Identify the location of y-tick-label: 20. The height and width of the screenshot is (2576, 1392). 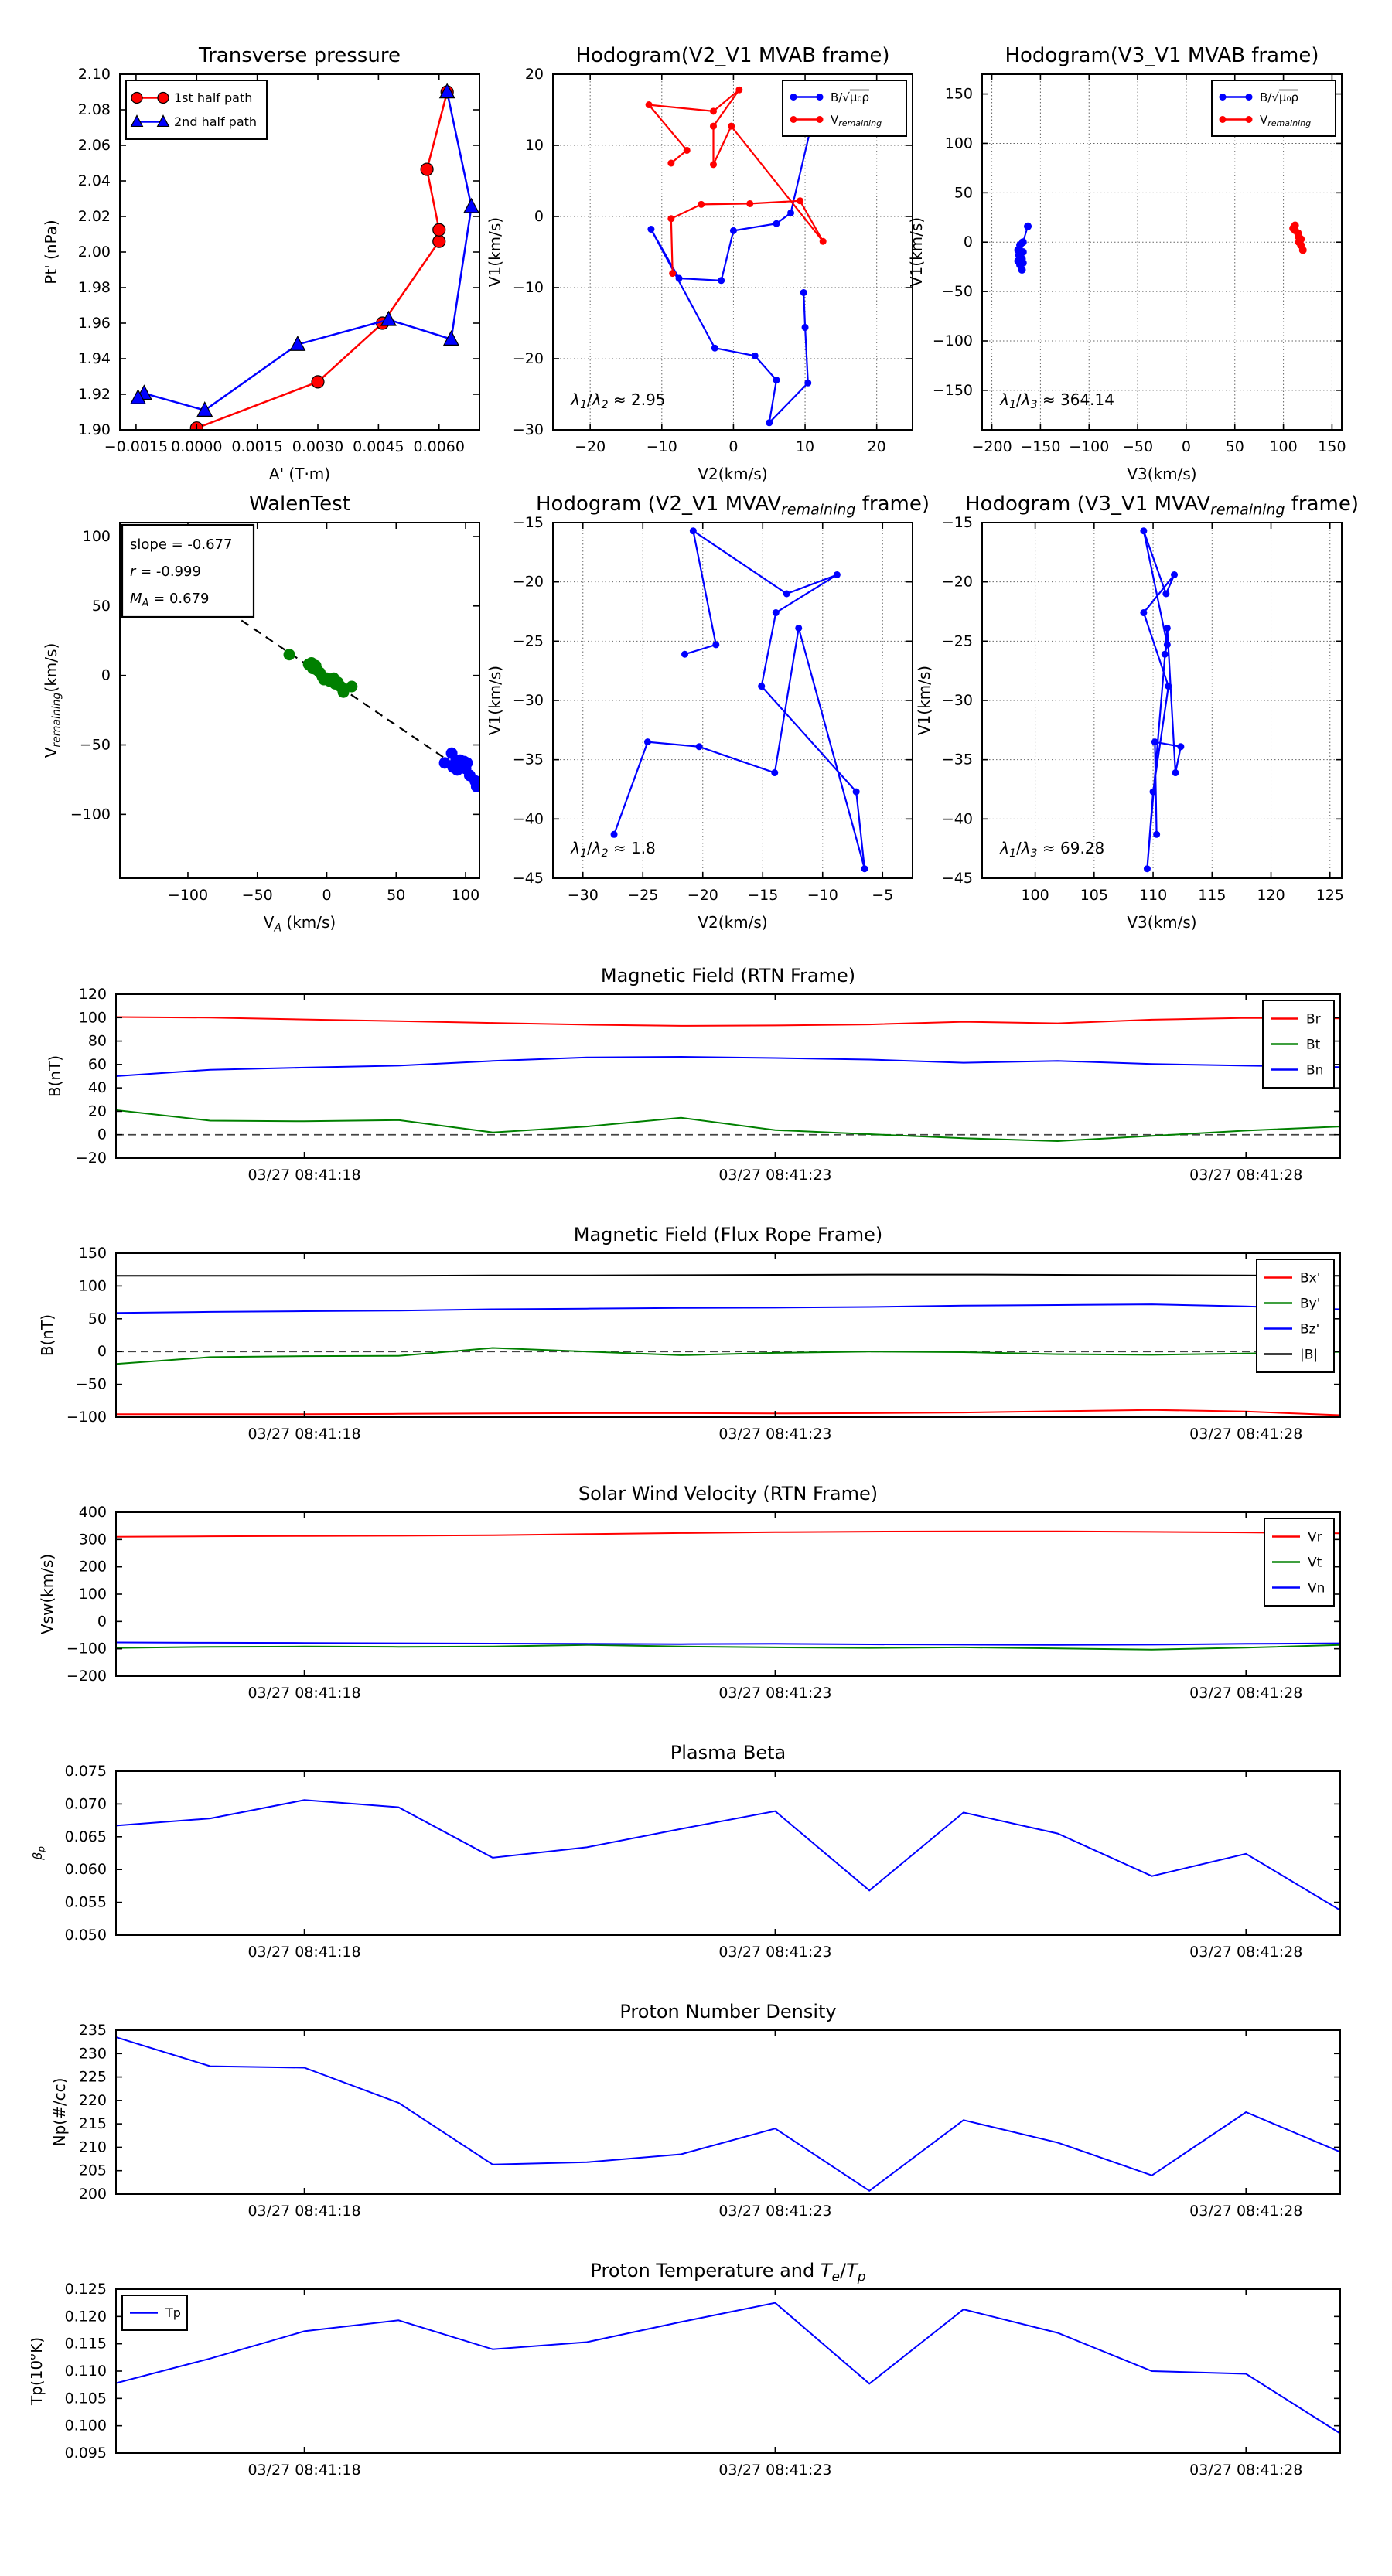
(534, 74).